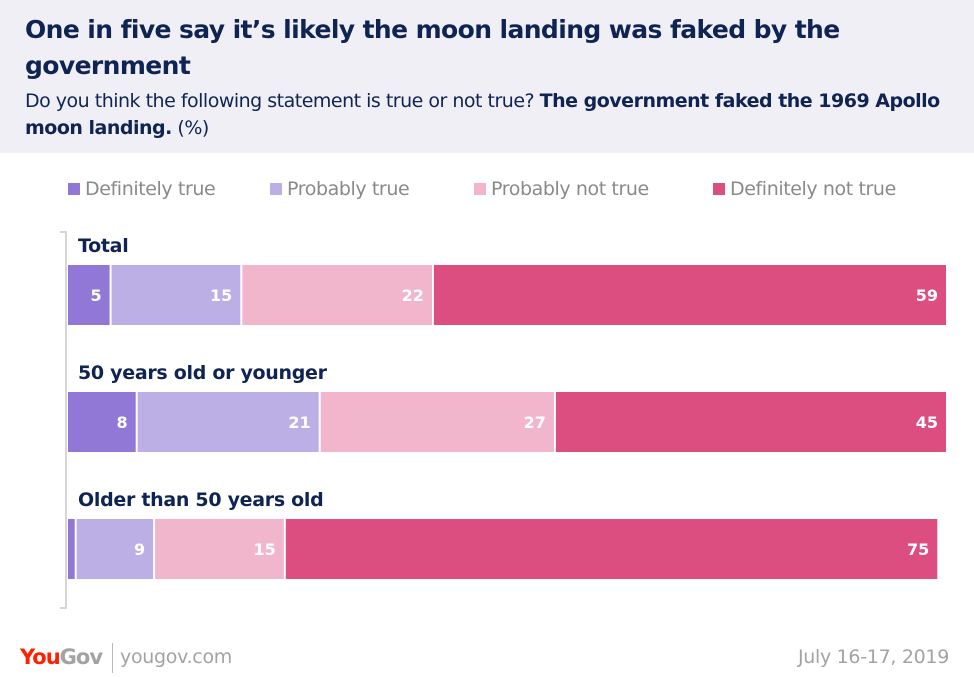 The height and width of the screenshot is (677, 974). I want to click on legend-label: Definitely not true, so click(813, 189).